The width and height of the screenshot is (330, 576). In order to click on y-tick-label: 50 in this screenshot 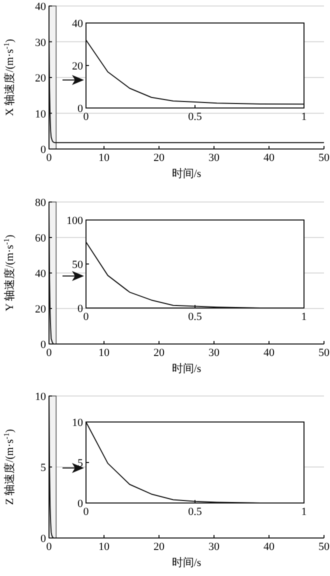, I will do `click(78, 265)`.